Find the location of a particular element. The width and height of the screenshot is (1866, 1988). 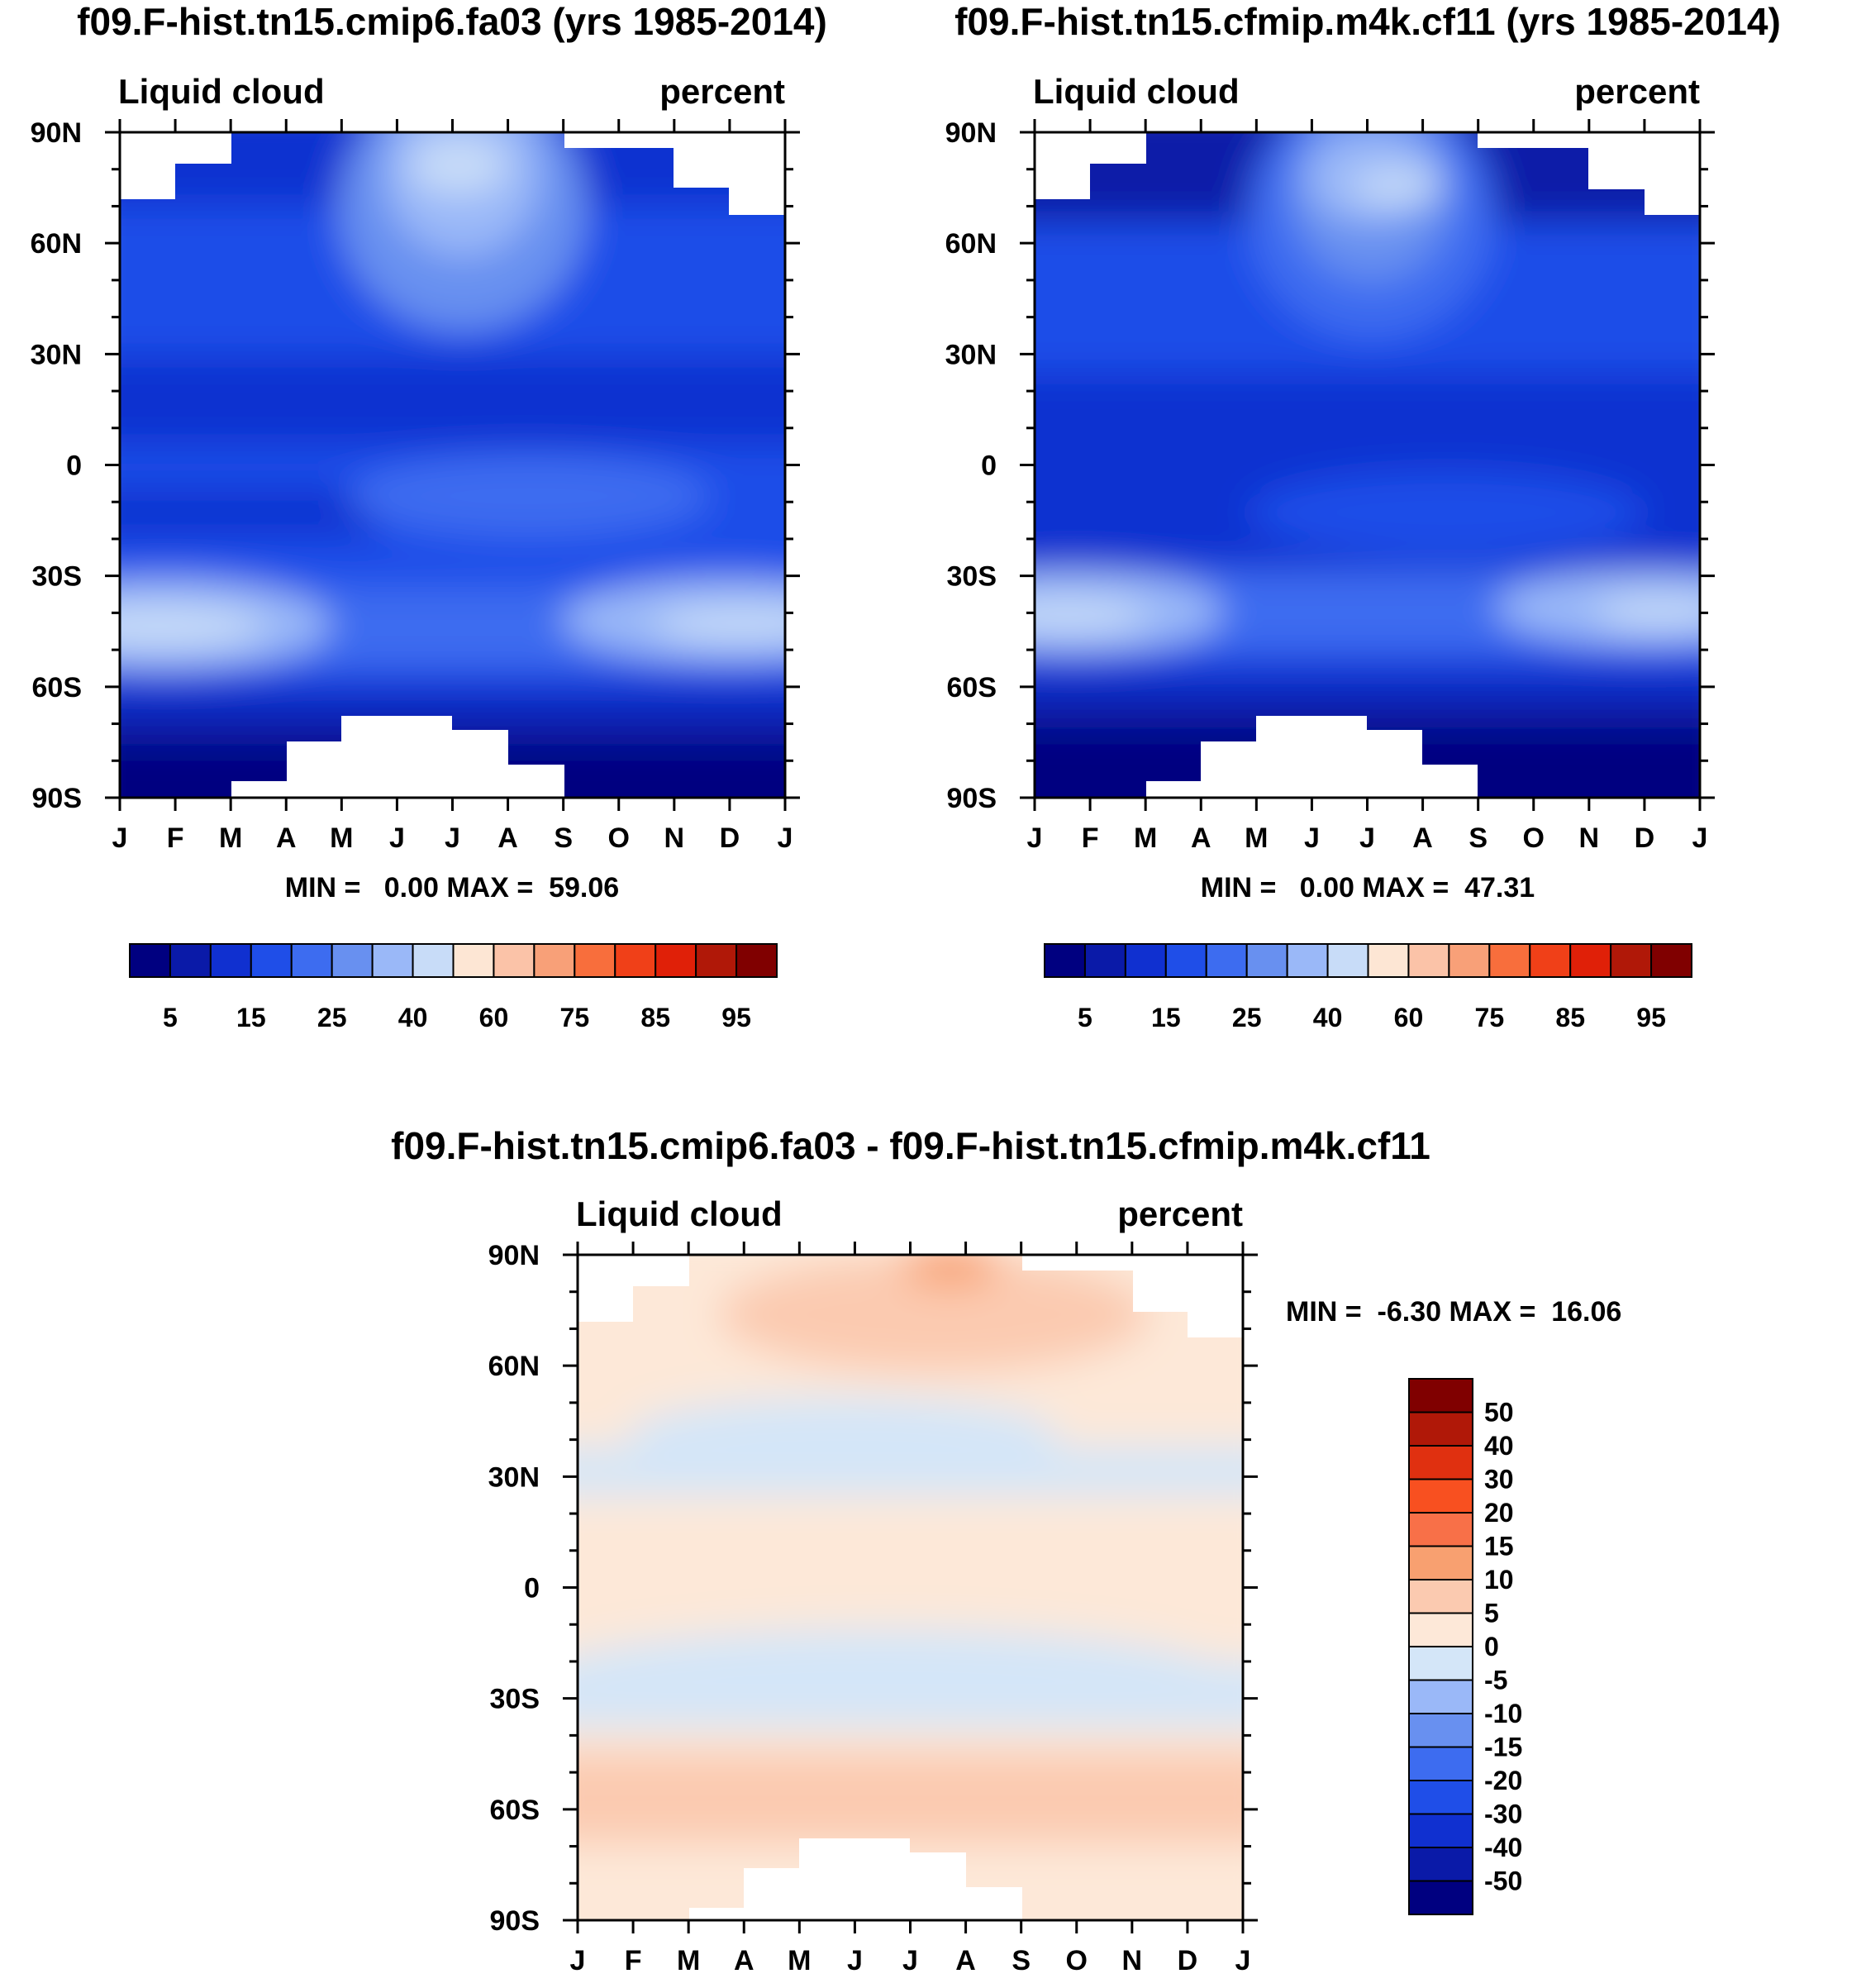

panel-c-right-label: percent is located at coordinates (1180, 1213).